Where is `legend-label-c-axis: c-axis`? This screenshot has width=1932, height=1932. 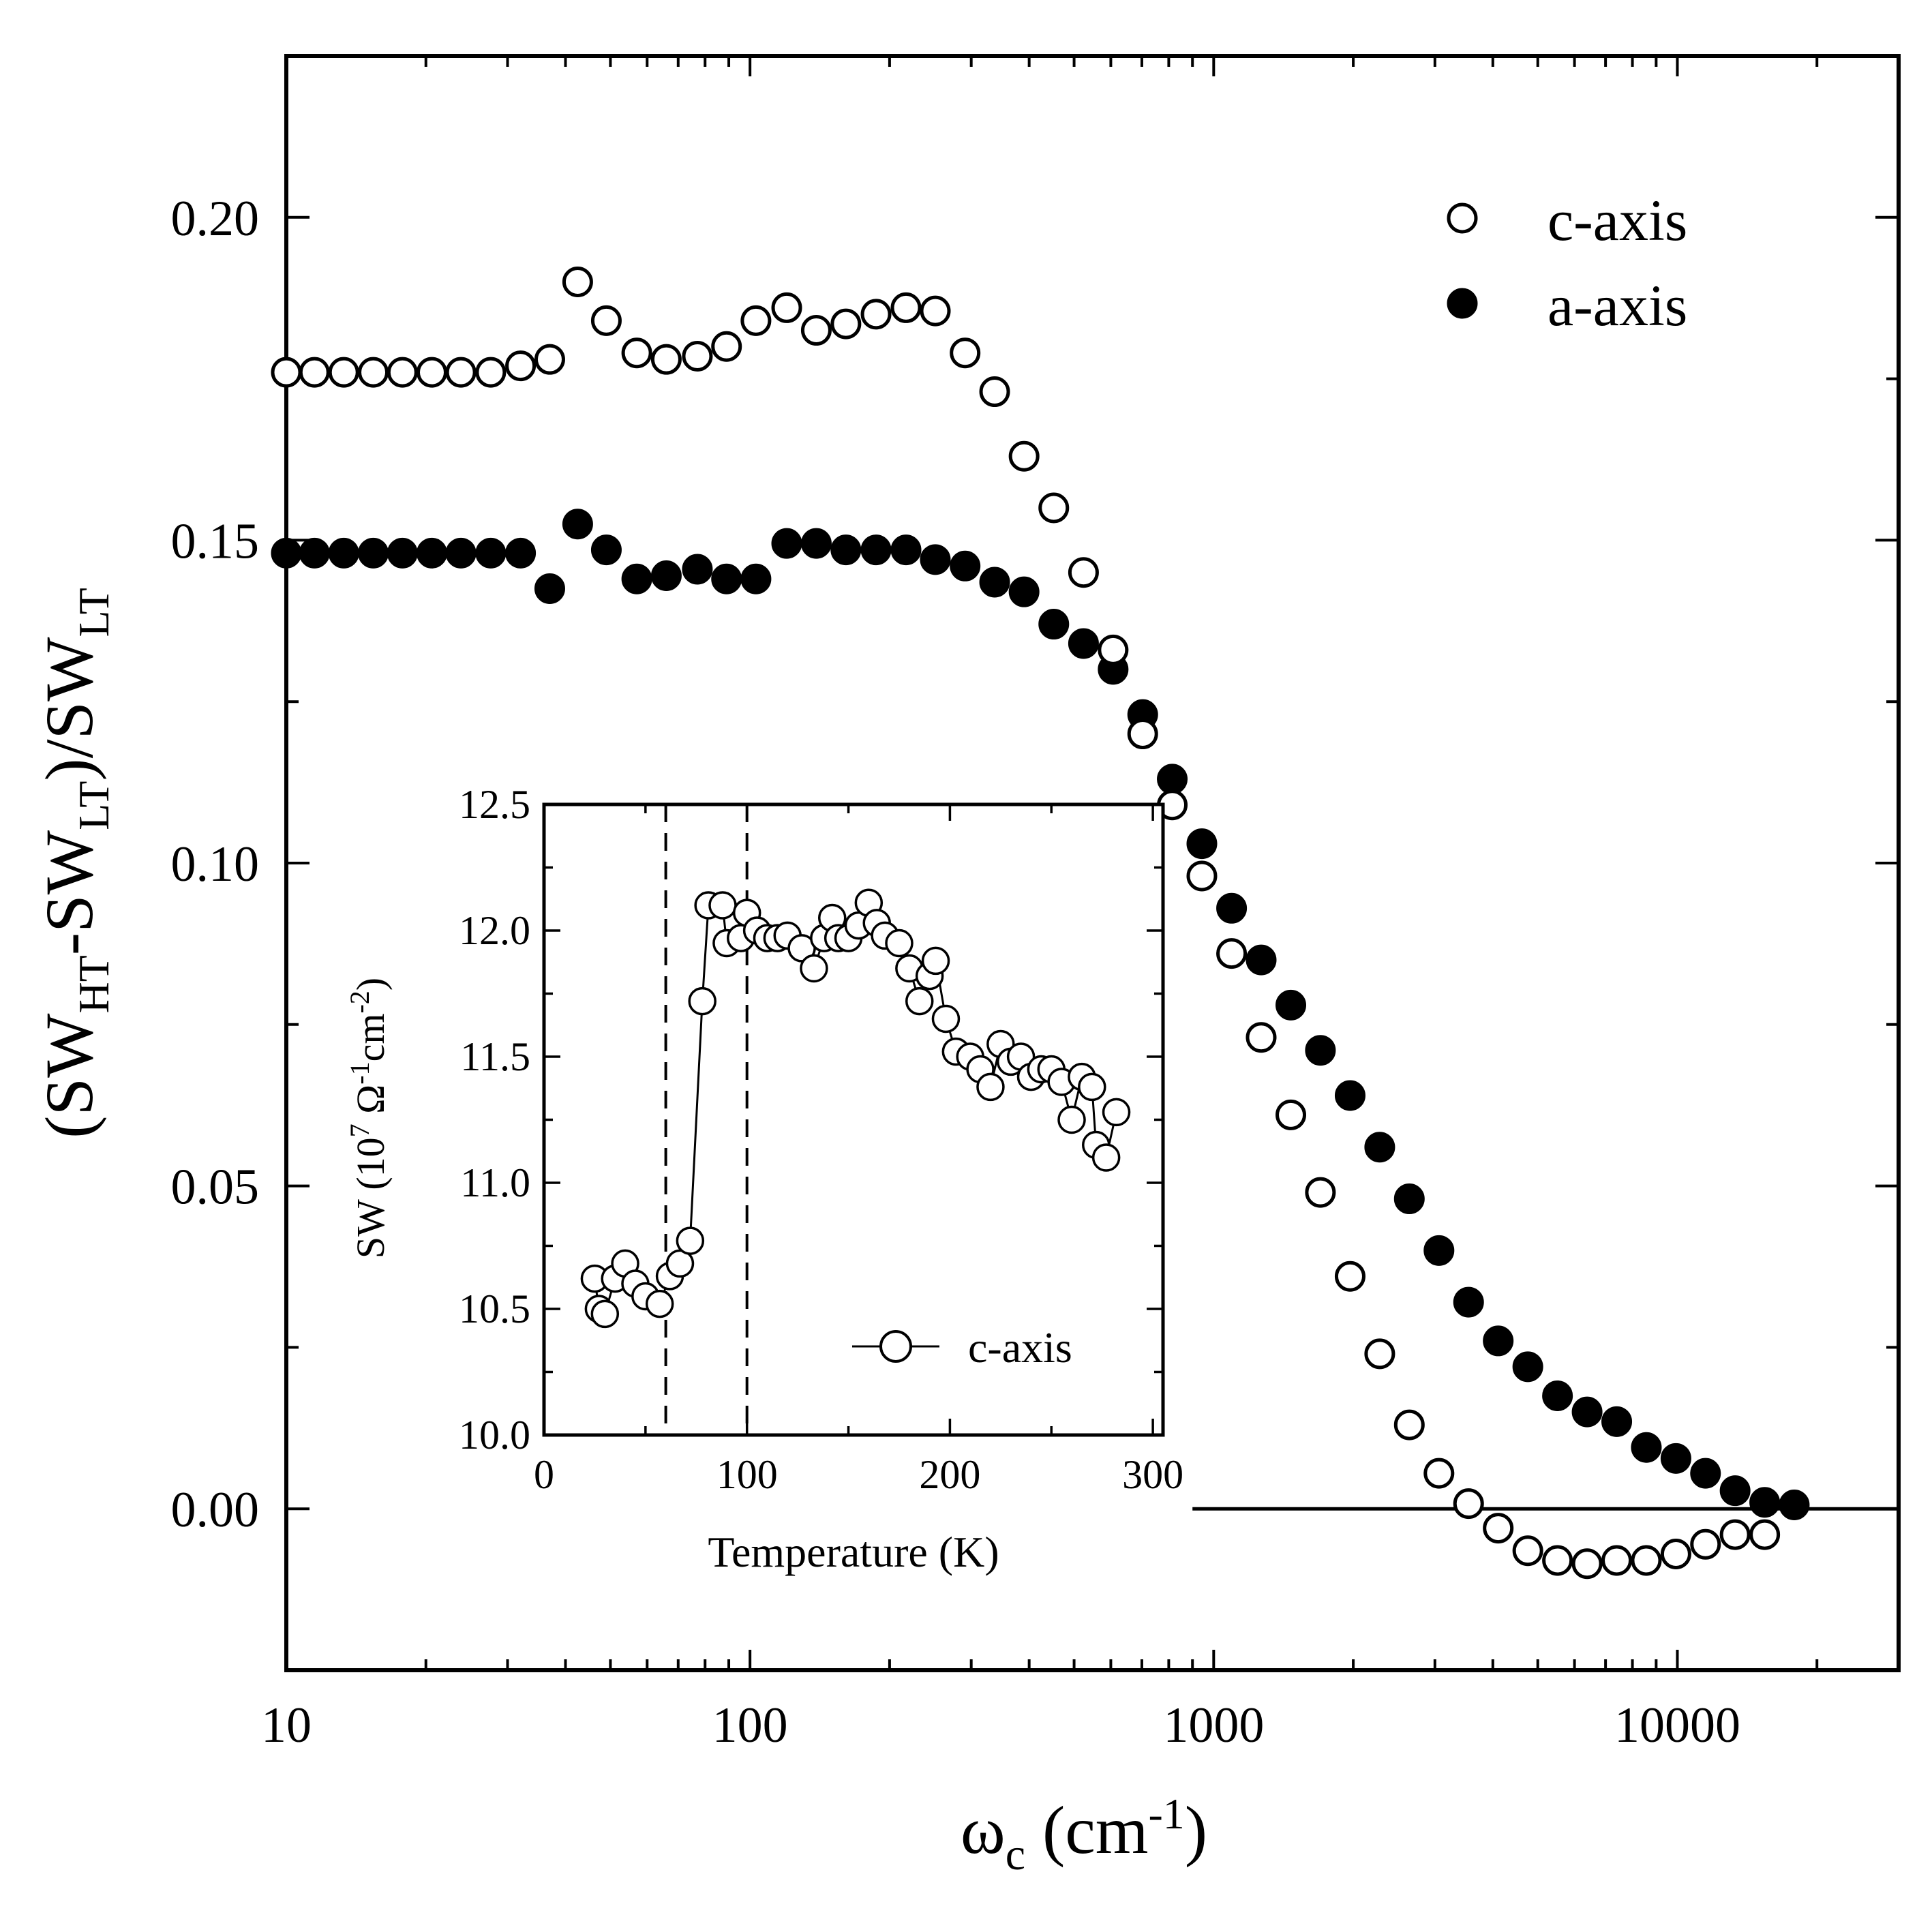
legend-label-c-axis: c-axis is located at coordinates (1618, 220).